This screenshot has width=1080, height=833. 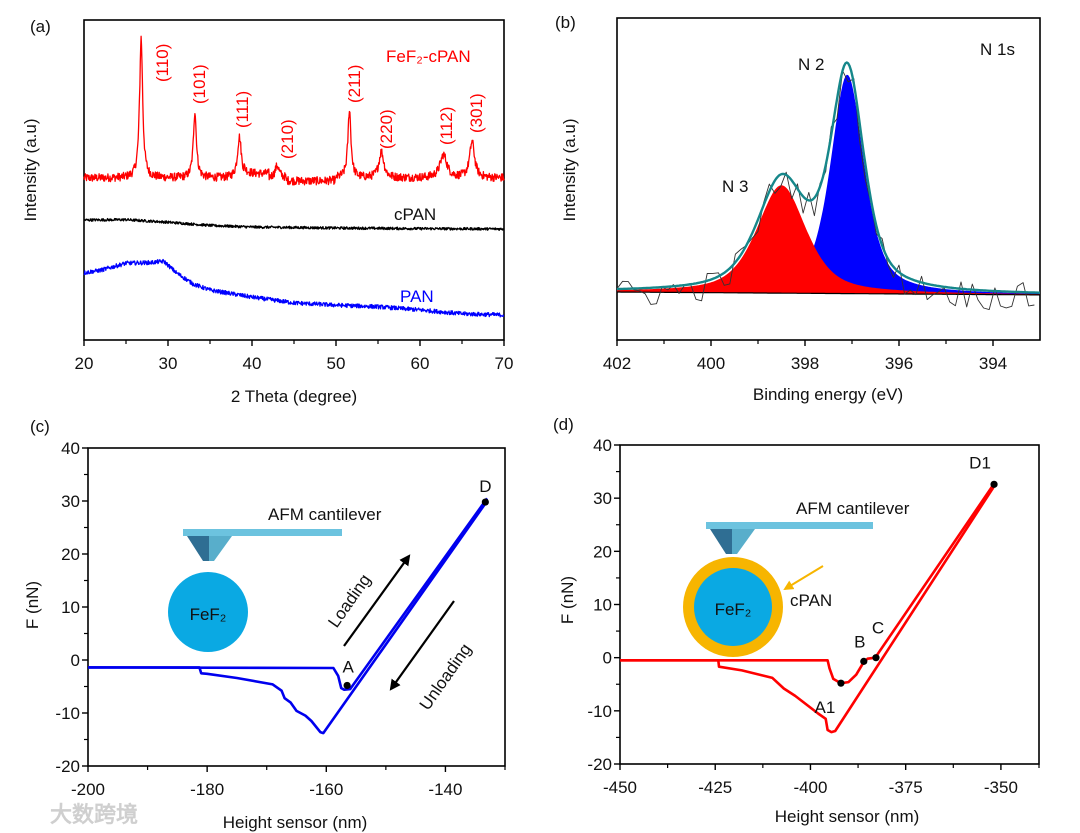 I want to click on x-tick-label: -375, so click(x=906, y=787).